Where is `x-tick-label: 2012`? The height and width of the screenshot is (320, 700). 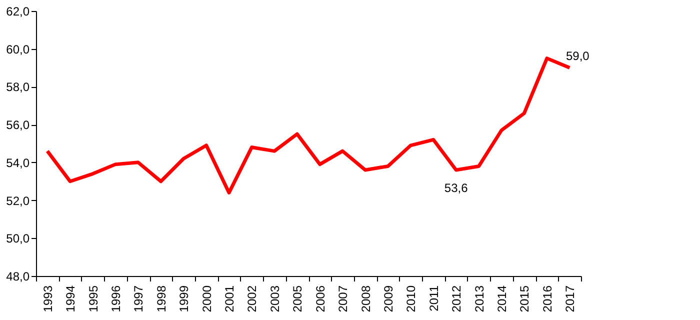 x-tick-label: 2012 is located at coordinates (457, 298).